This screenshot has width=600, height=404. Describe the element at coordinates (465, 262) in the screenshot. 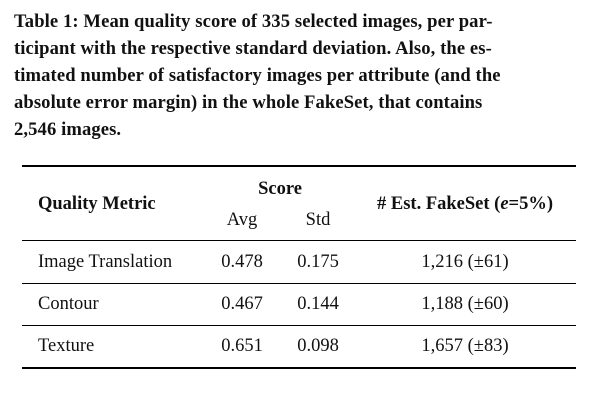

I see `row-est: 1,216 (±61)` at that location.